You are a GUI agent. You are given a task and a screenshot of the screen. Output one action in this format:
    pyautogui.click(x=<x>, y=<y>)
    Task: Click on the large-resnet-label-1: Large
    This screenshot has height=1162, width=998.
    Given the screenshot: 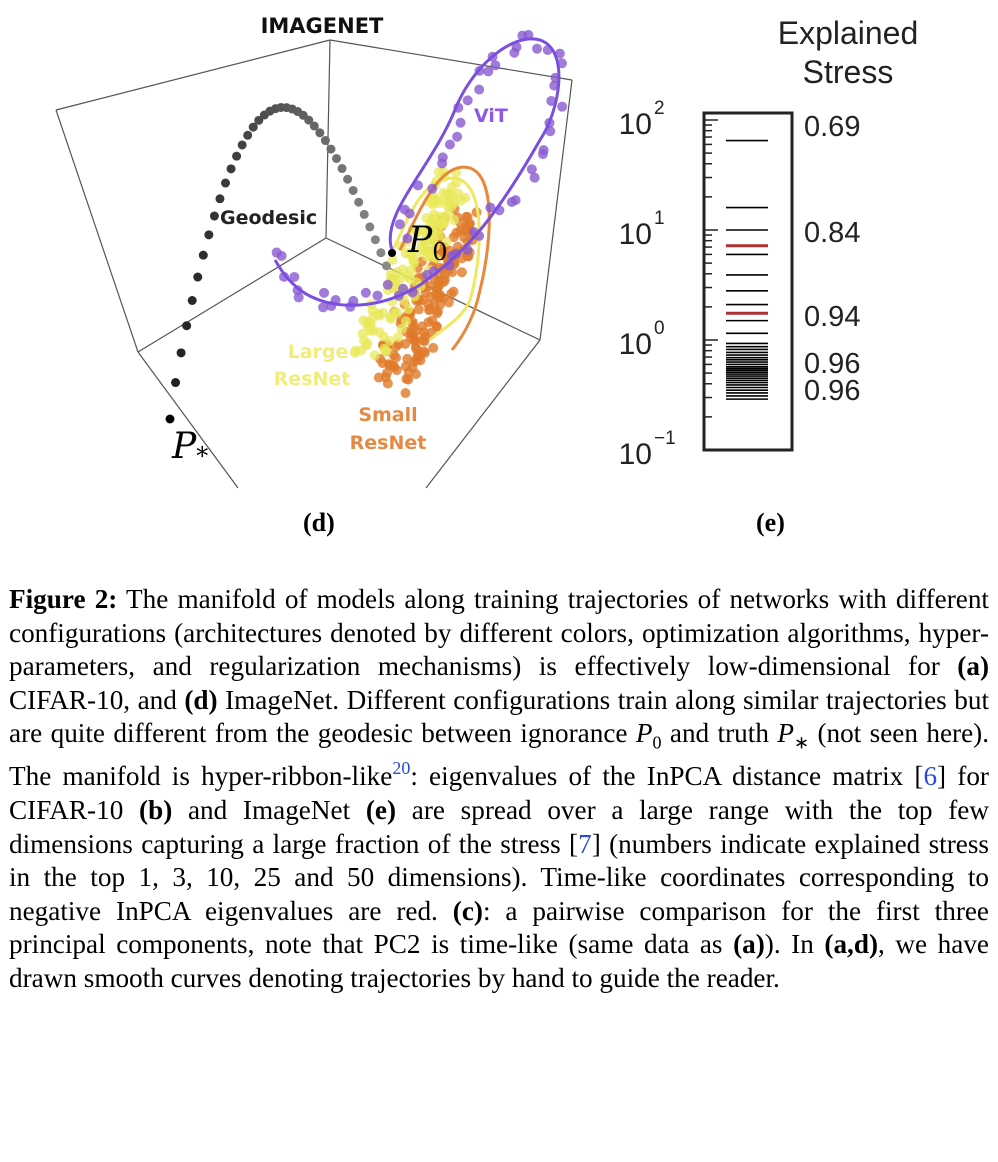 What is the action you would take?
    pyautogui.click(x=318, y=352)
    